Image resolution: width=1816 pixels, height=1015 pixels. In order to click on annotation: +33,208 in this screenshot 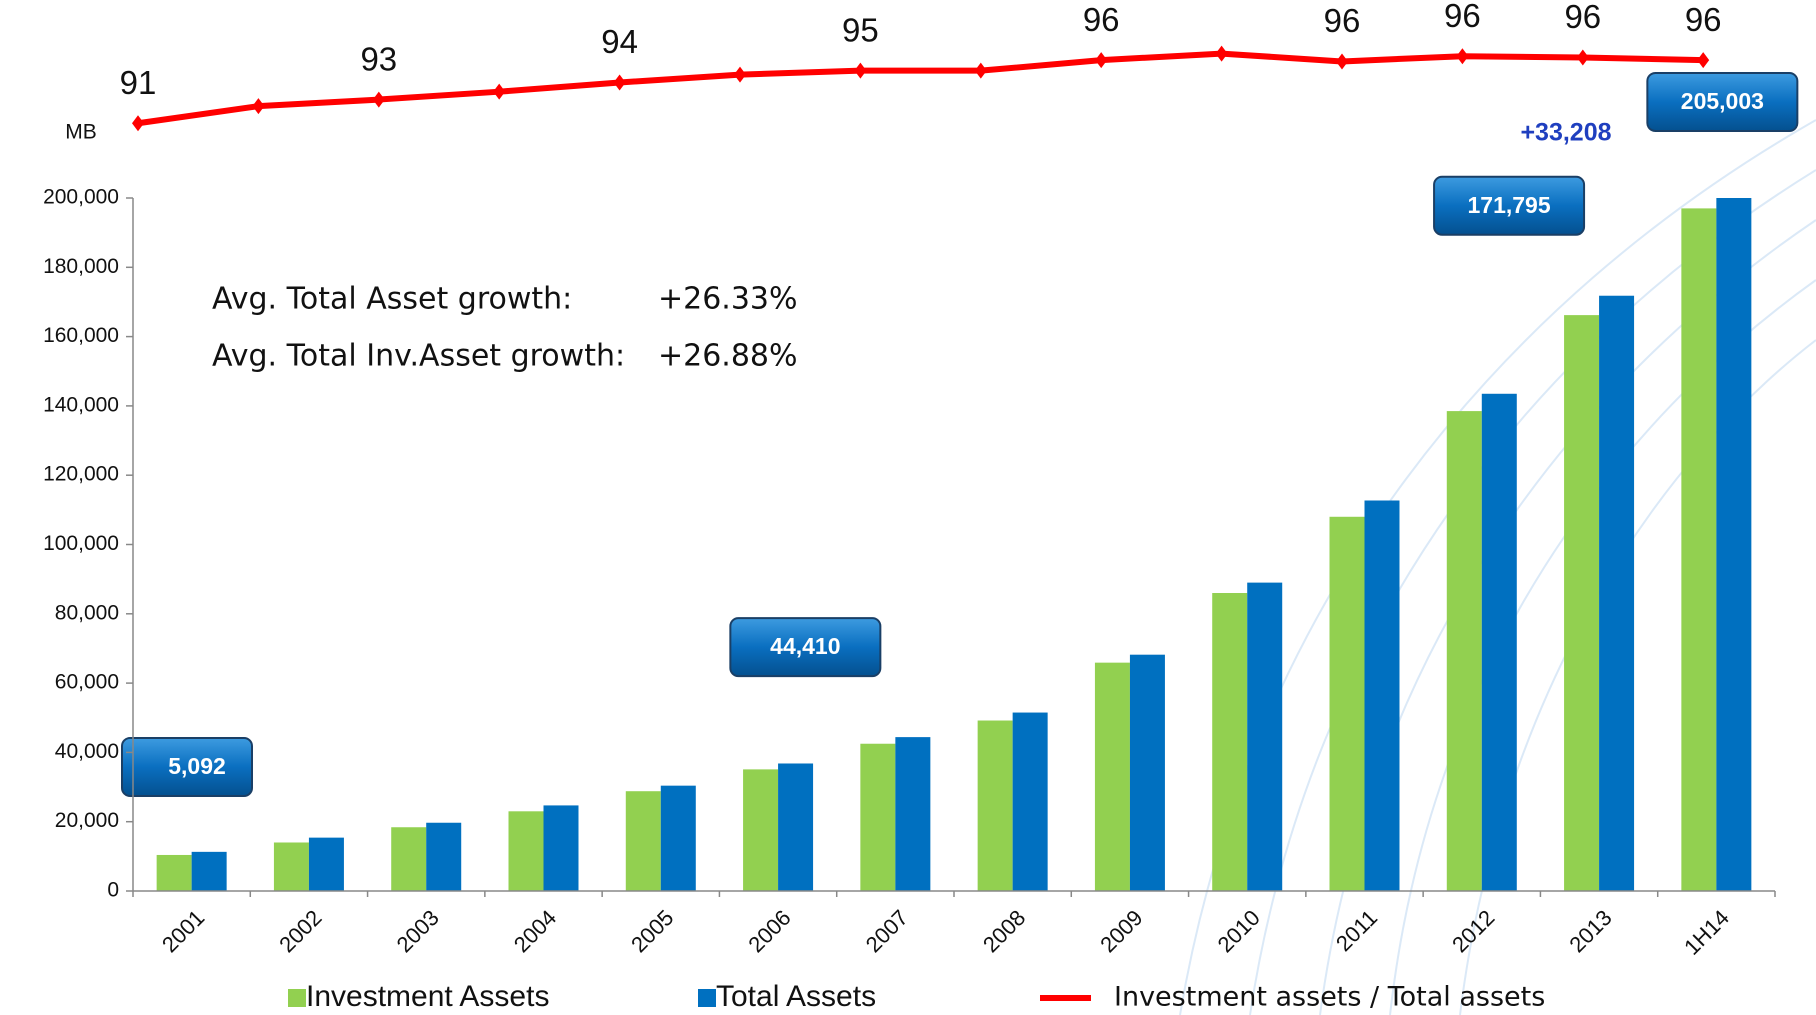, I will do `click(1565, 133)`.